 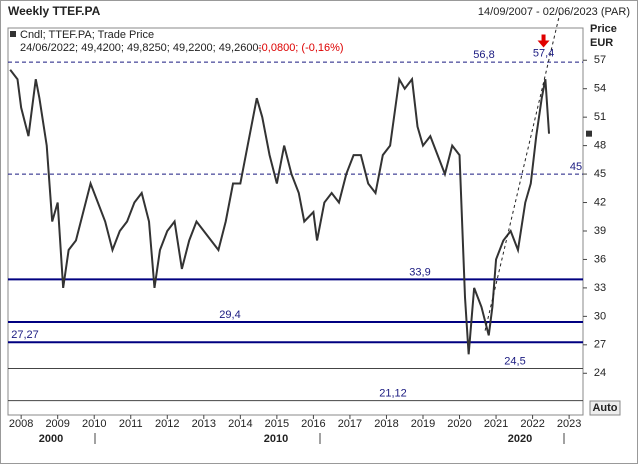 What do you see at coordinates (423, 424) in the screenshot?
I see `x-tick-label: 2019` at bounding box center [423, 424].